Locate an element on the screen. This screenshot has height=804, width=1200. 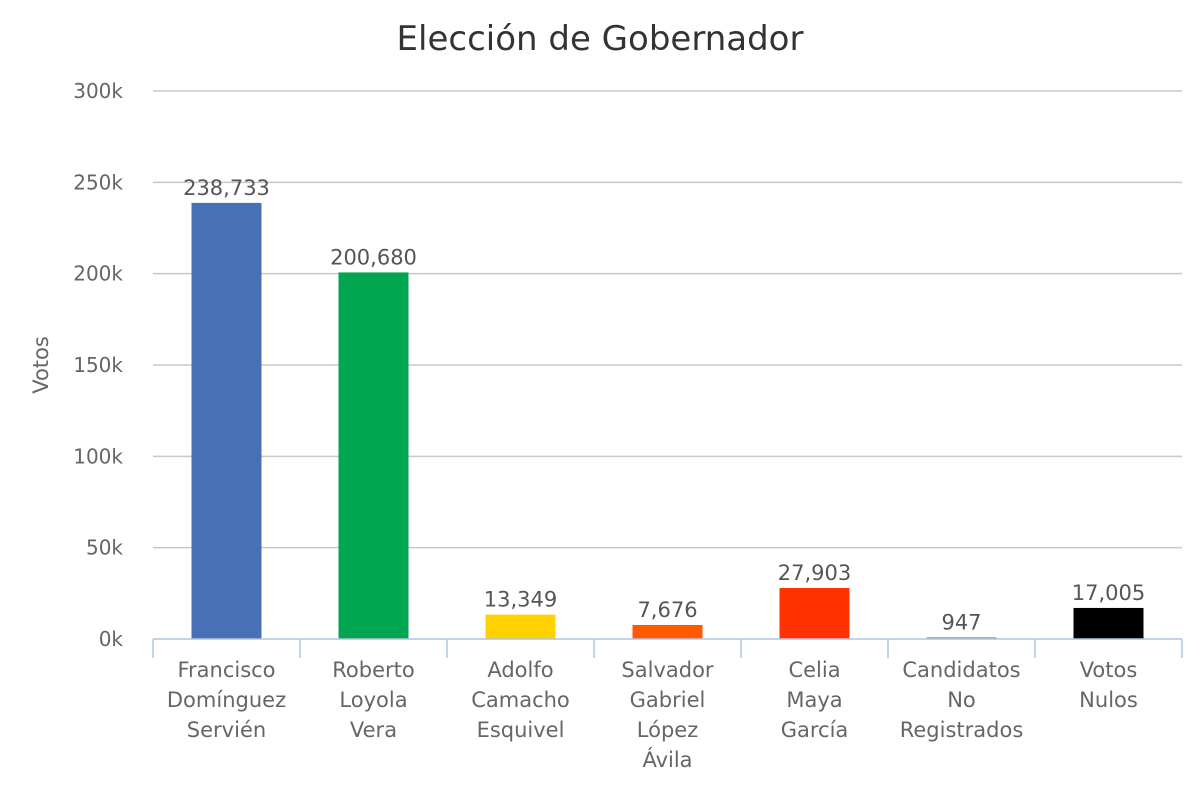
x-tick-label: Salvador Gabriel López Ávila is located at coordinates (667, 715).